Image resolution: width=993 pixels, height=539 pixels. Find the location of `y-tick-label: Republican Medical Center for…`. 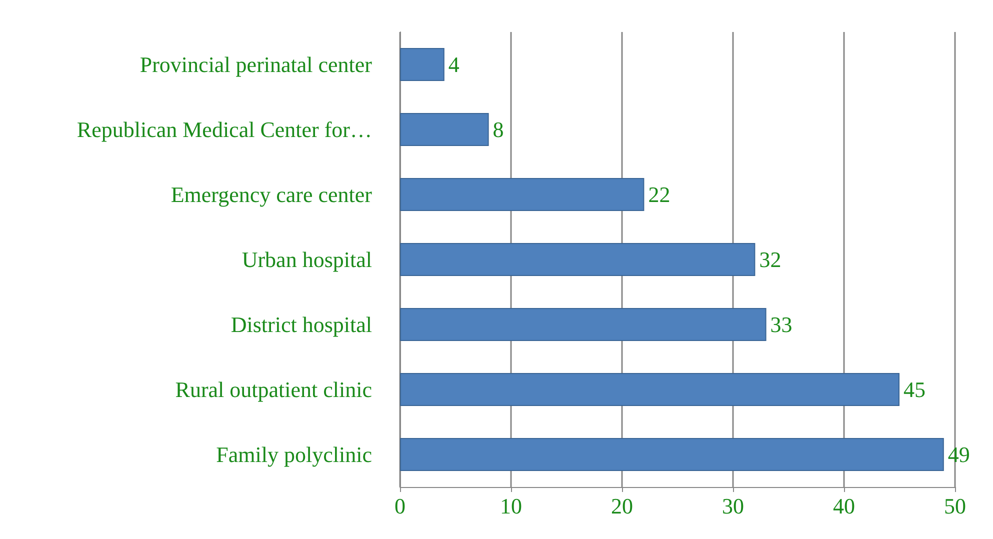

y-tick-label: Republican Medical Center for… is located at coordinates (224, 129).